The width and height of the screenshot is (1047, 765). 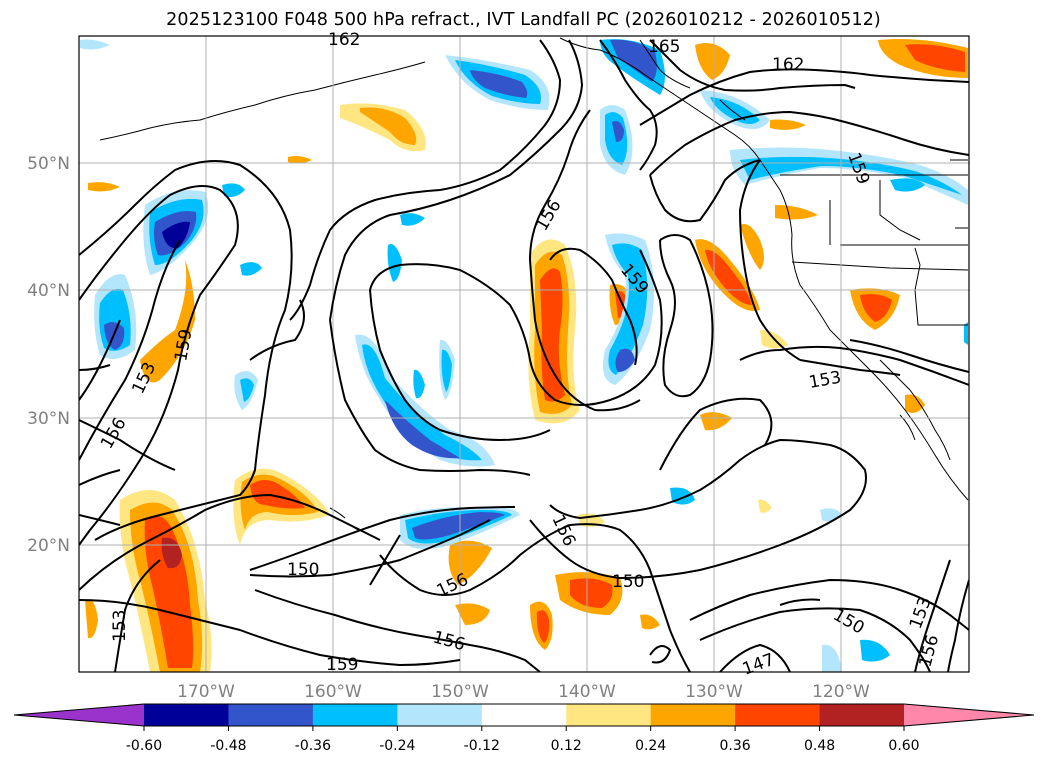 I want to click on latitude-labels: 50°N 40°N 30°N 20°N, so click(x=48, y=355).